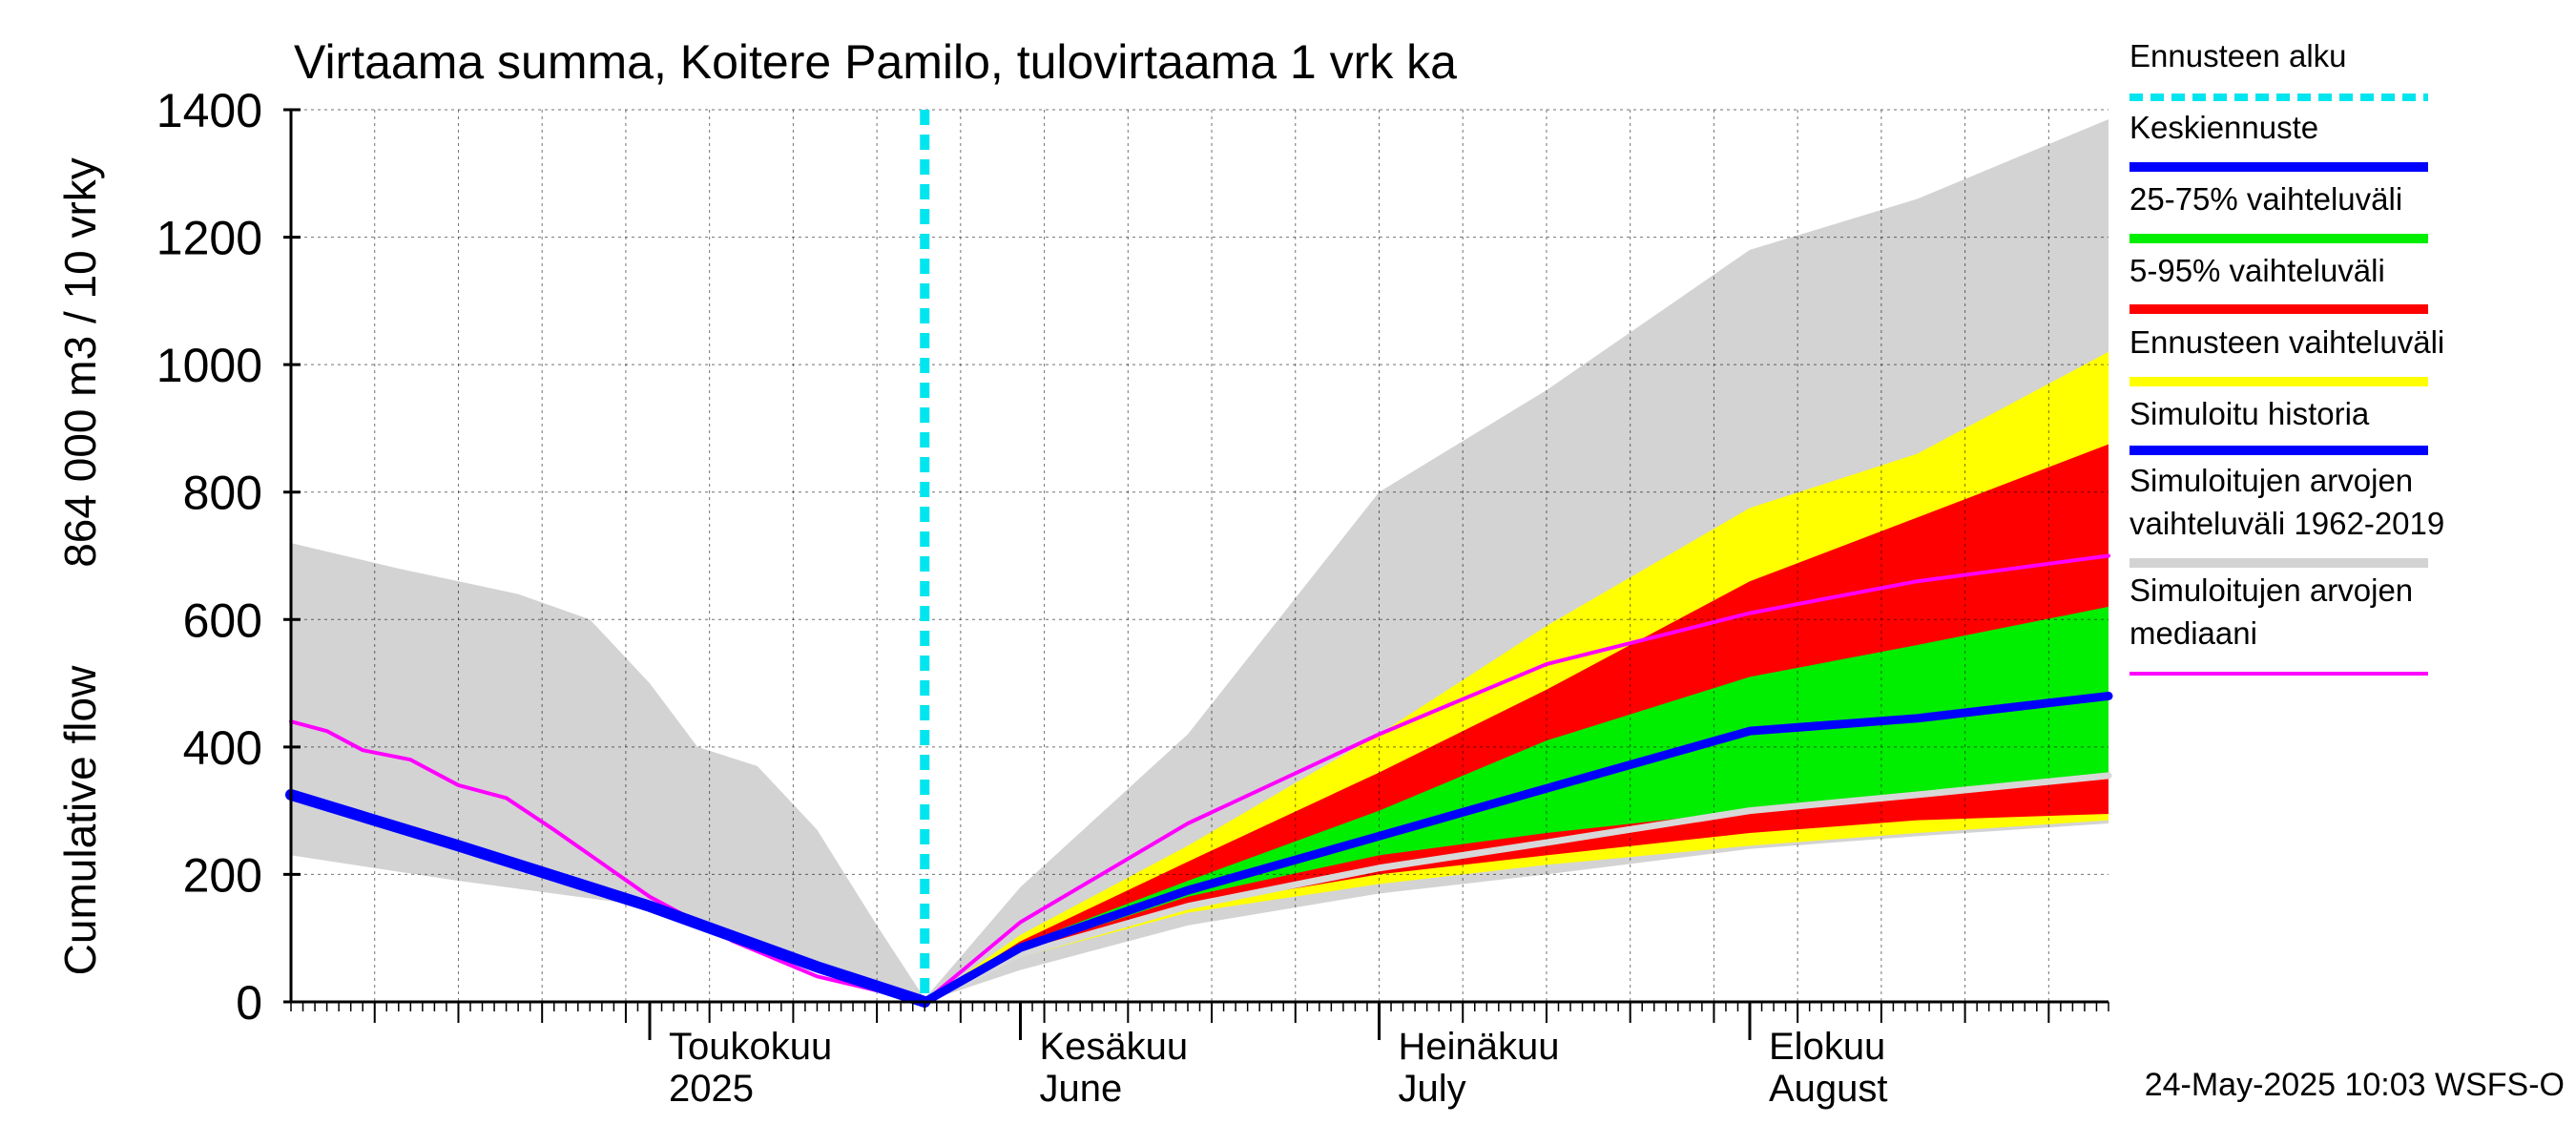  What do you see at coordinates (1516, 889) in the screenshot?
I see `sim-range-center-line` at bounding box center [1516, 889].